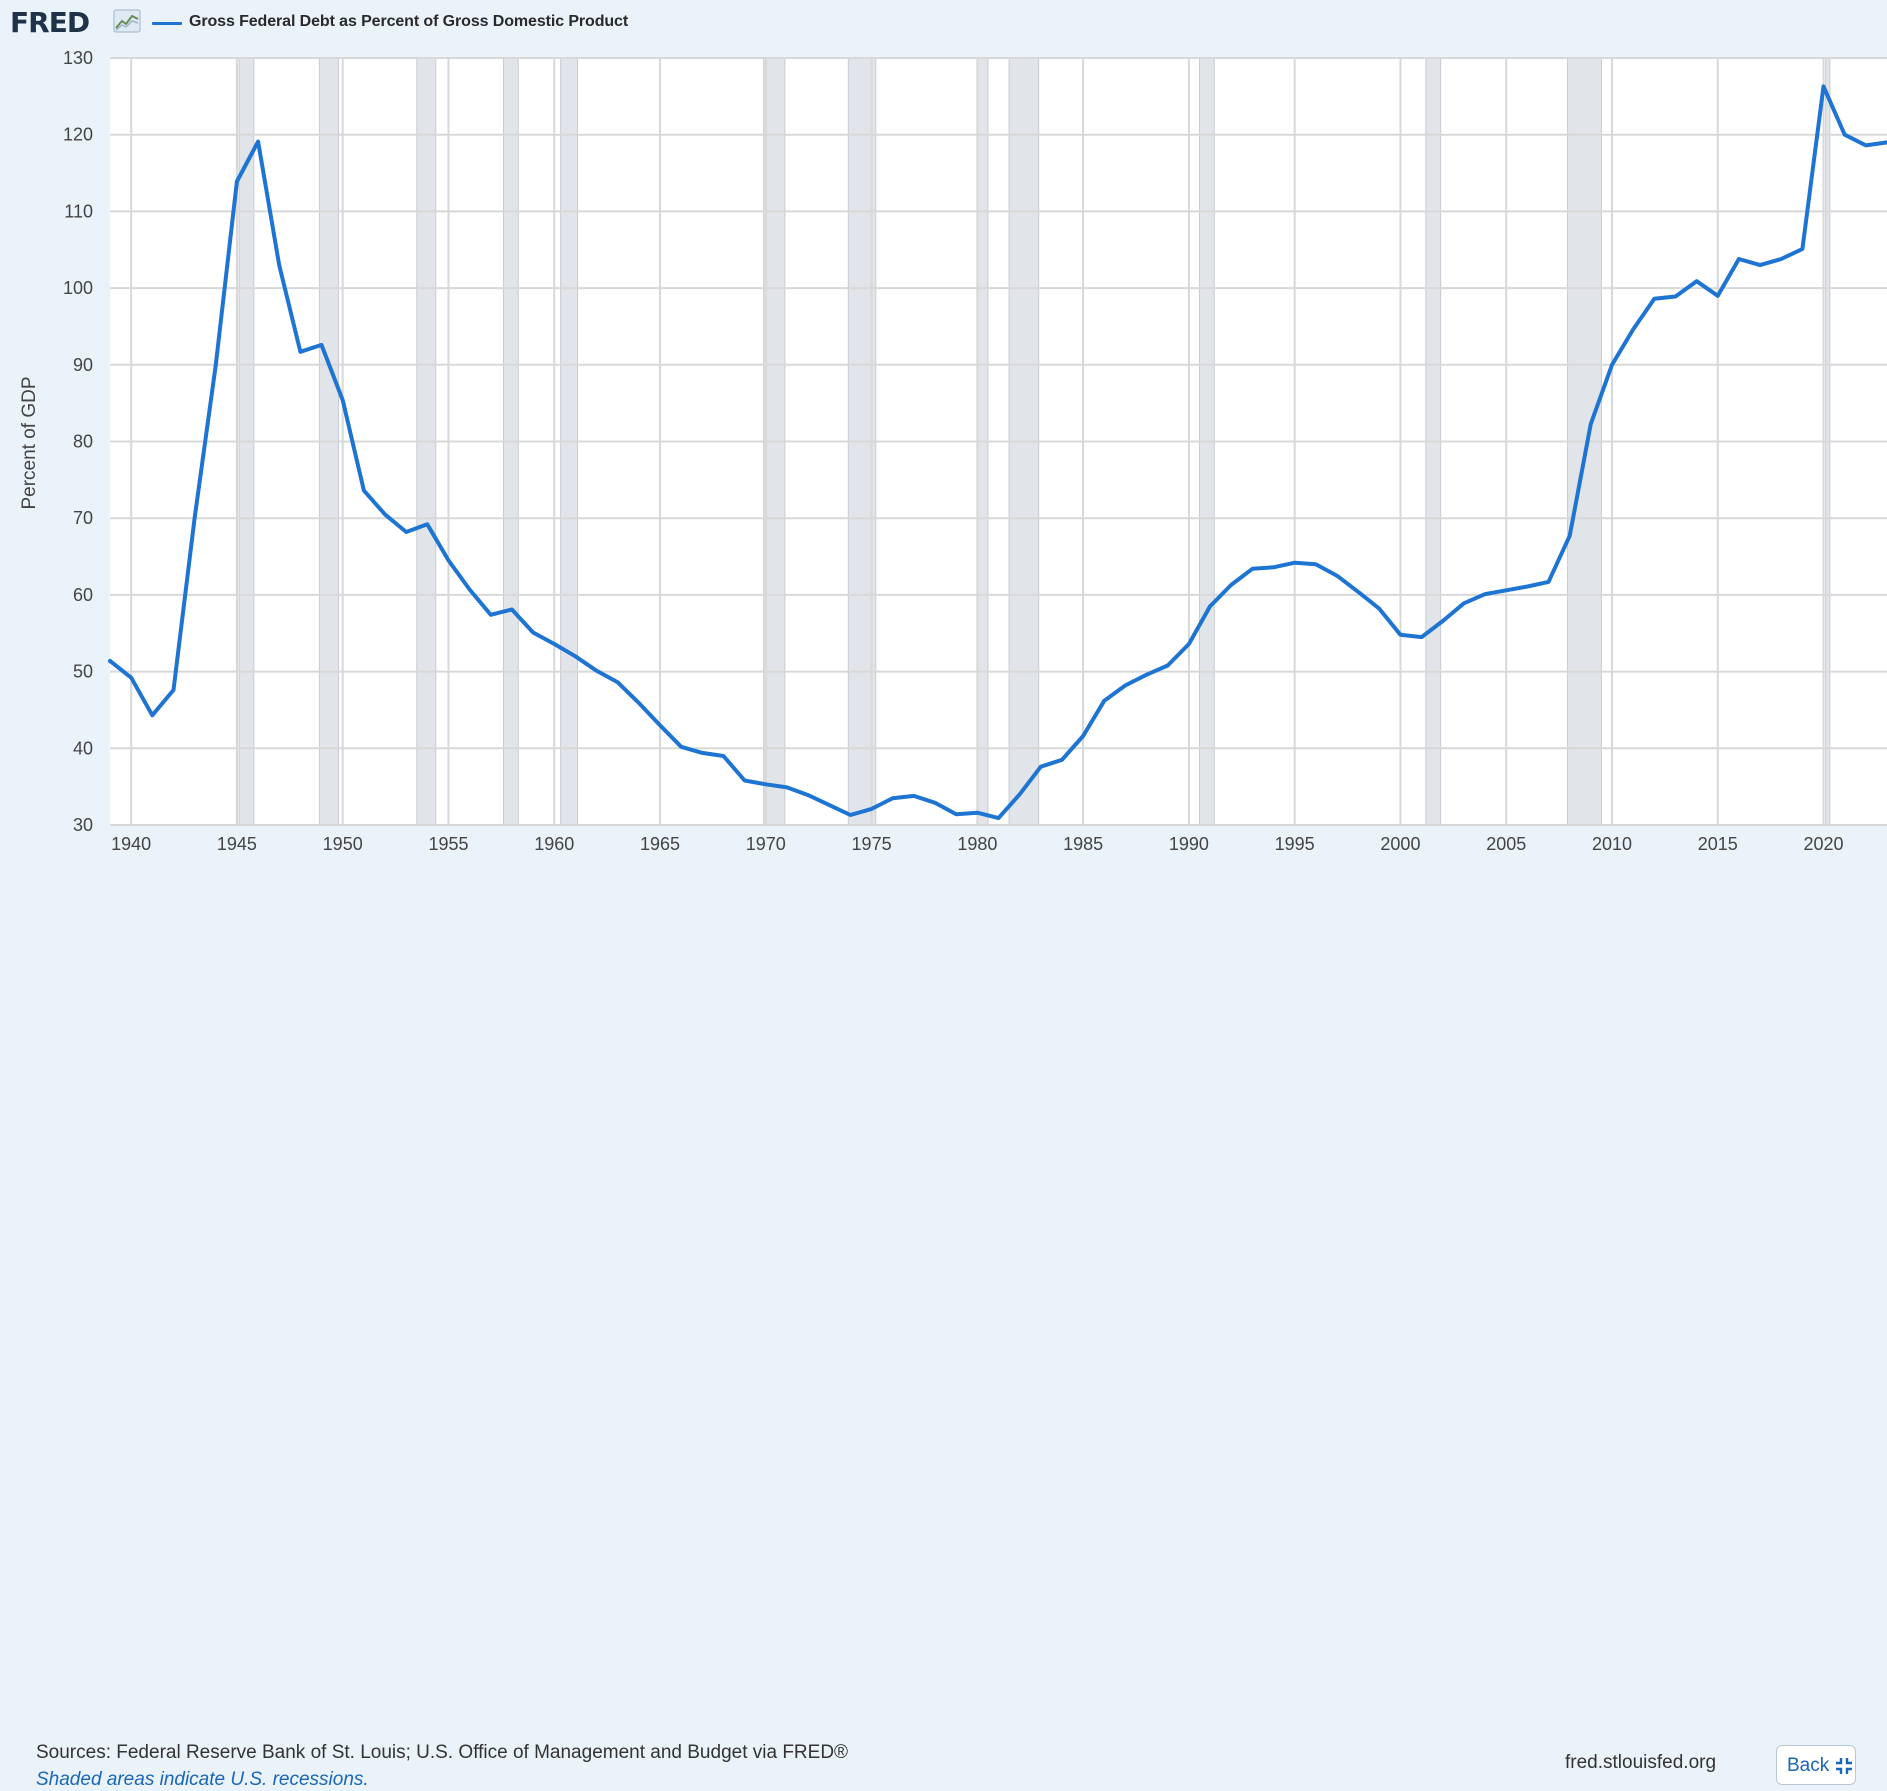  What do you see at coordinates (83, 672) in the screenshot?
I see `y-tick-label: 50` at bounding box center [83, 672].